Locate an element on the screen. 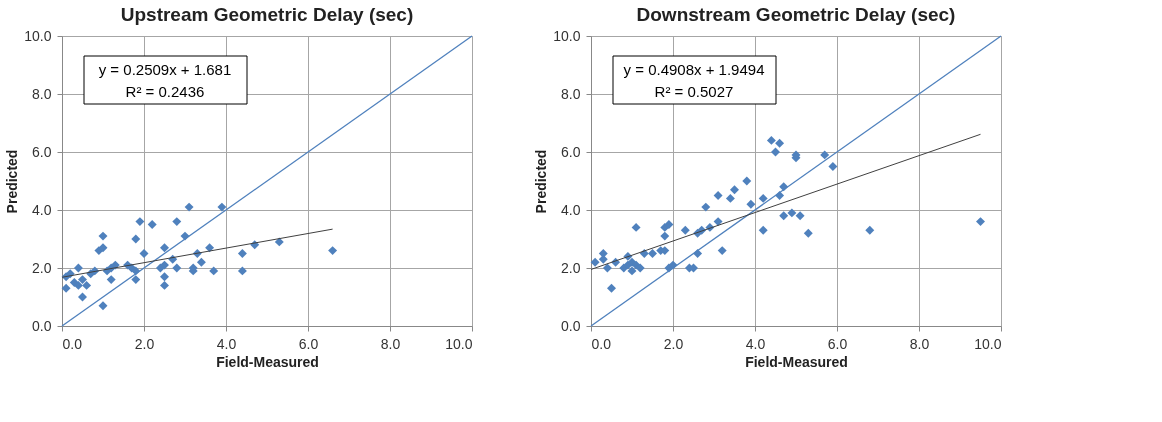  chart-title: Upstream Geometric Delay (sec) is located at coordinates (267, 14).